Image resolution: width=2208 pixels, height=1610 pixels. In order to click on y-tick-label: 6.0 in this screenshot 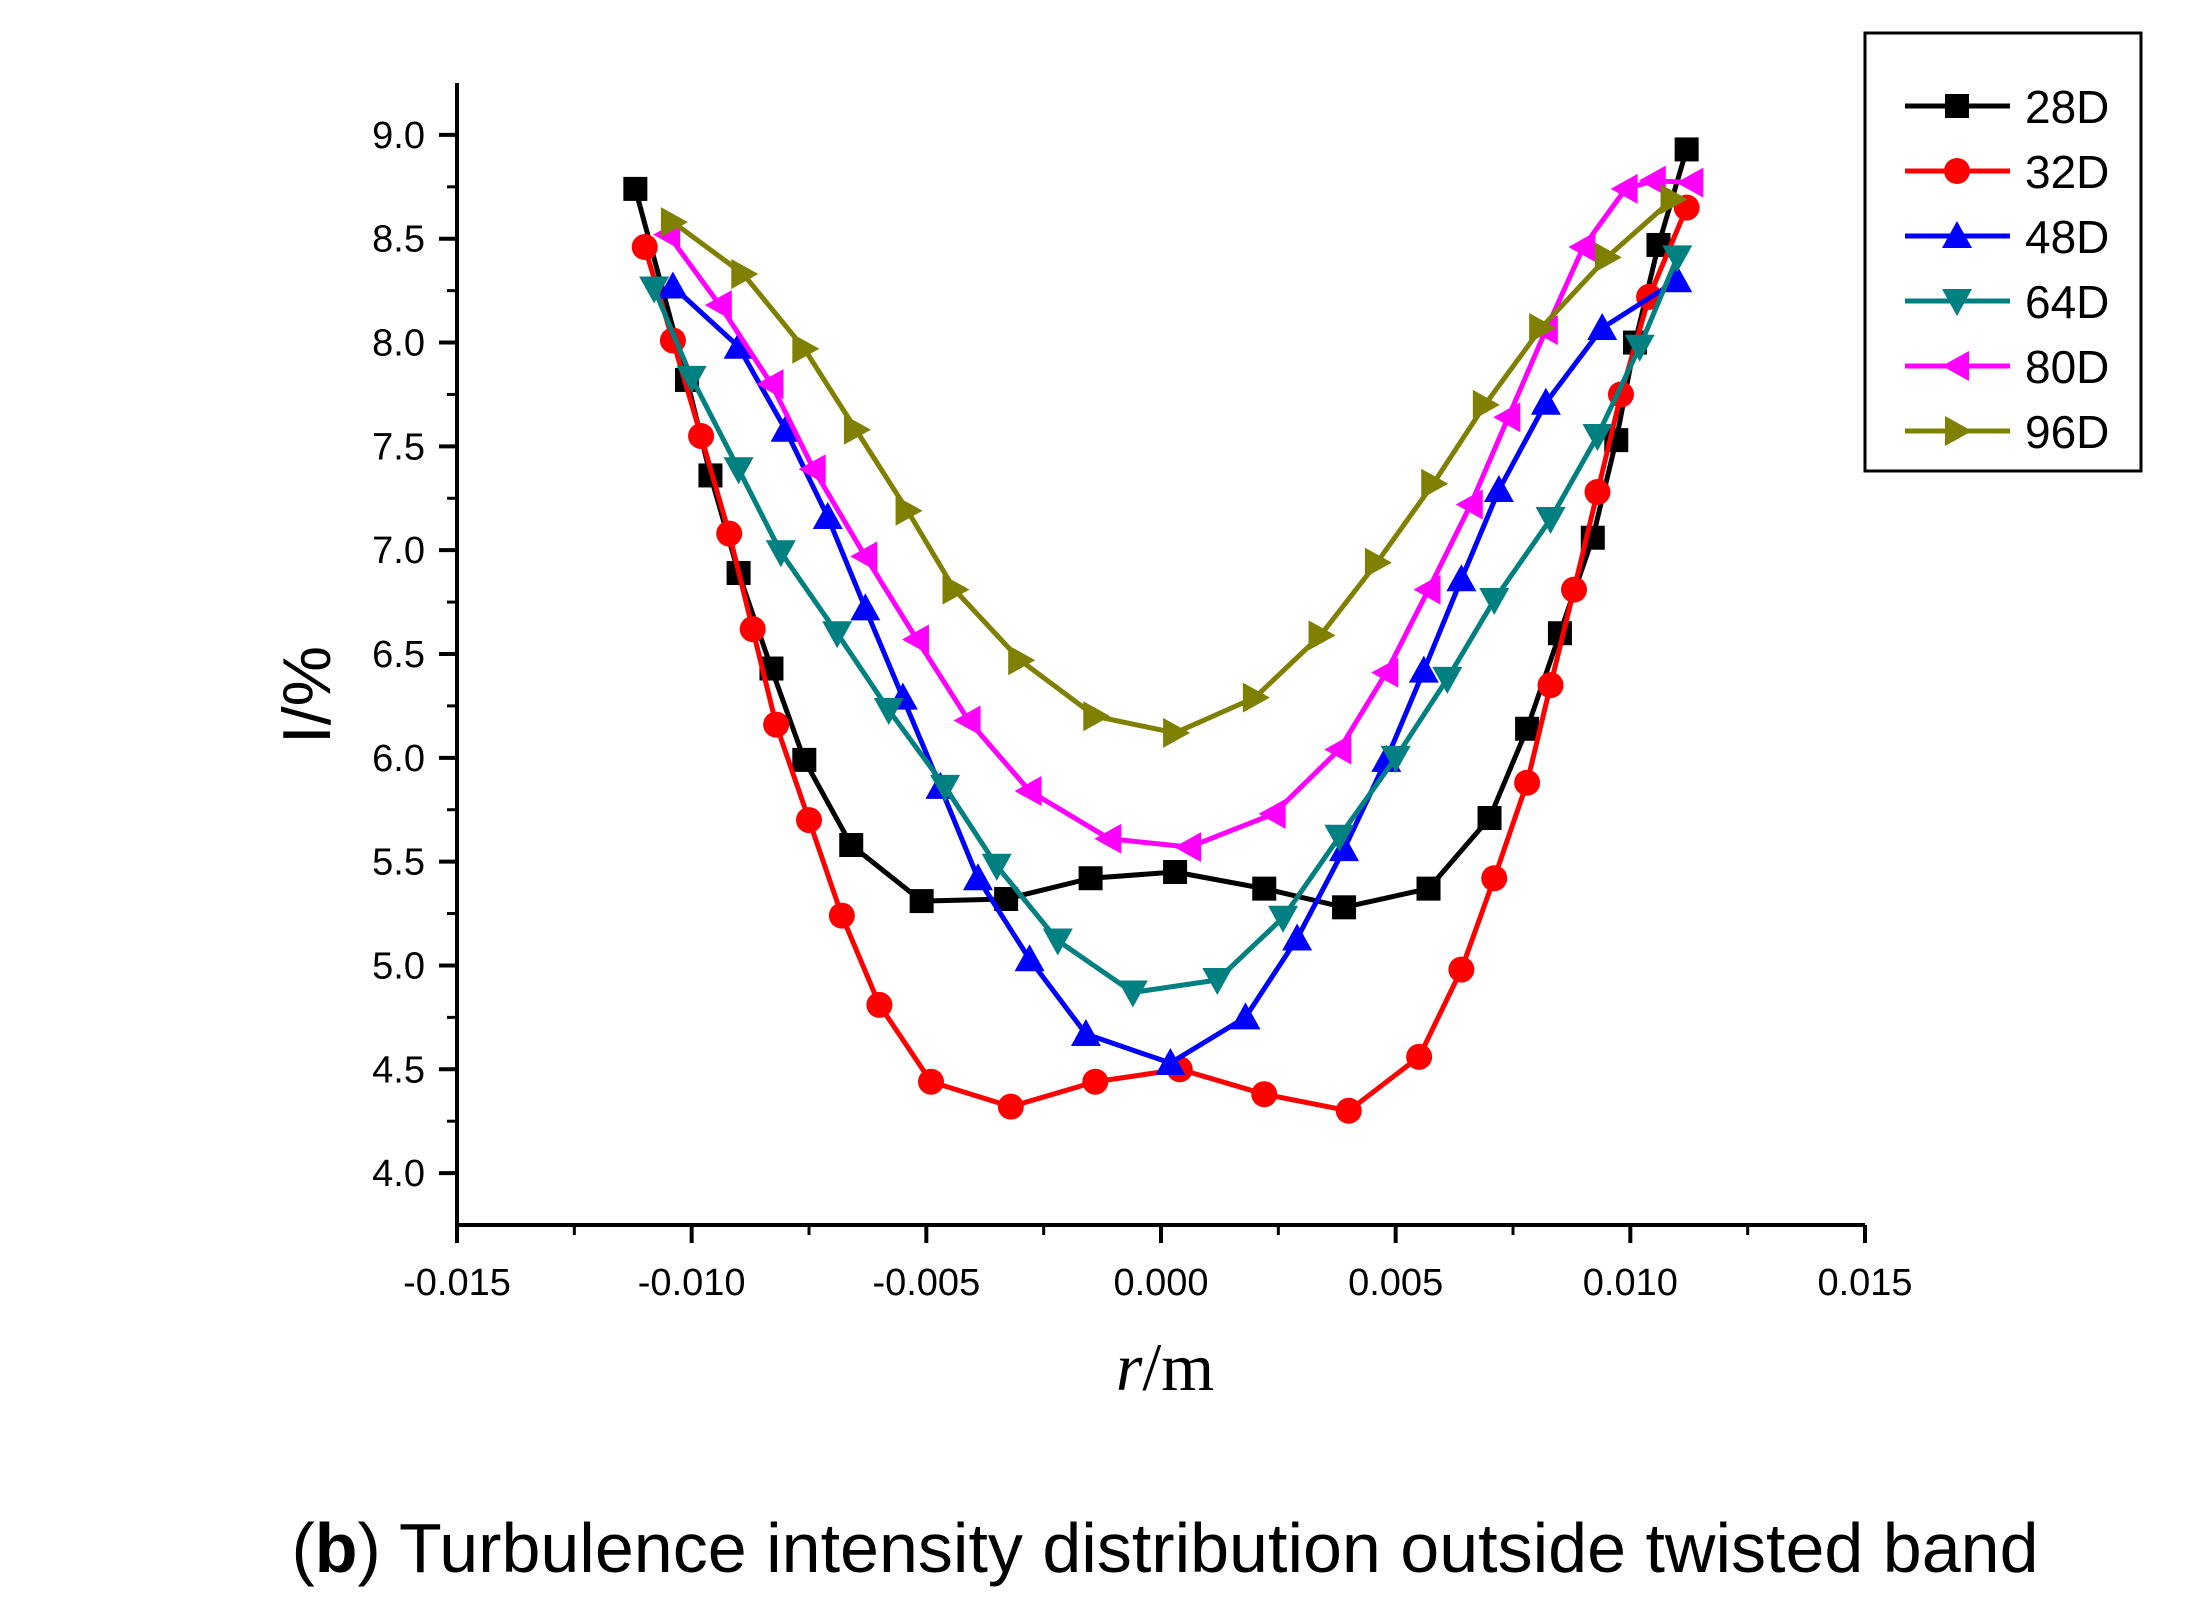, I will do `click(398, 759)`.